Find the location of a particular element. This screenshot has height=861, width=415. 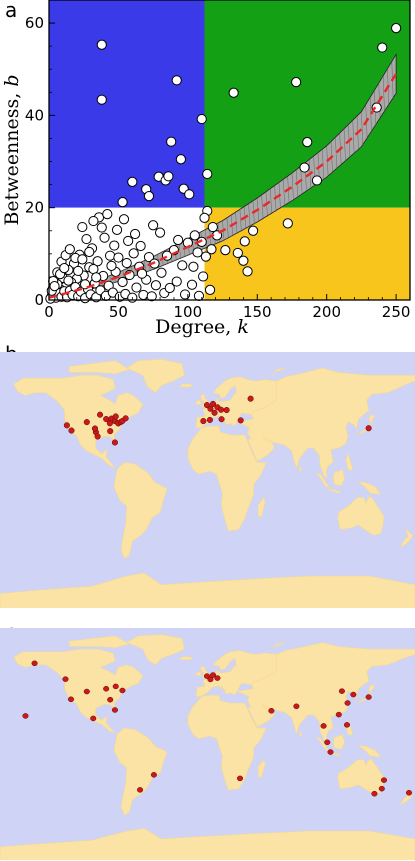

y-tick-label: 40 is located at coordinates (34, 115).